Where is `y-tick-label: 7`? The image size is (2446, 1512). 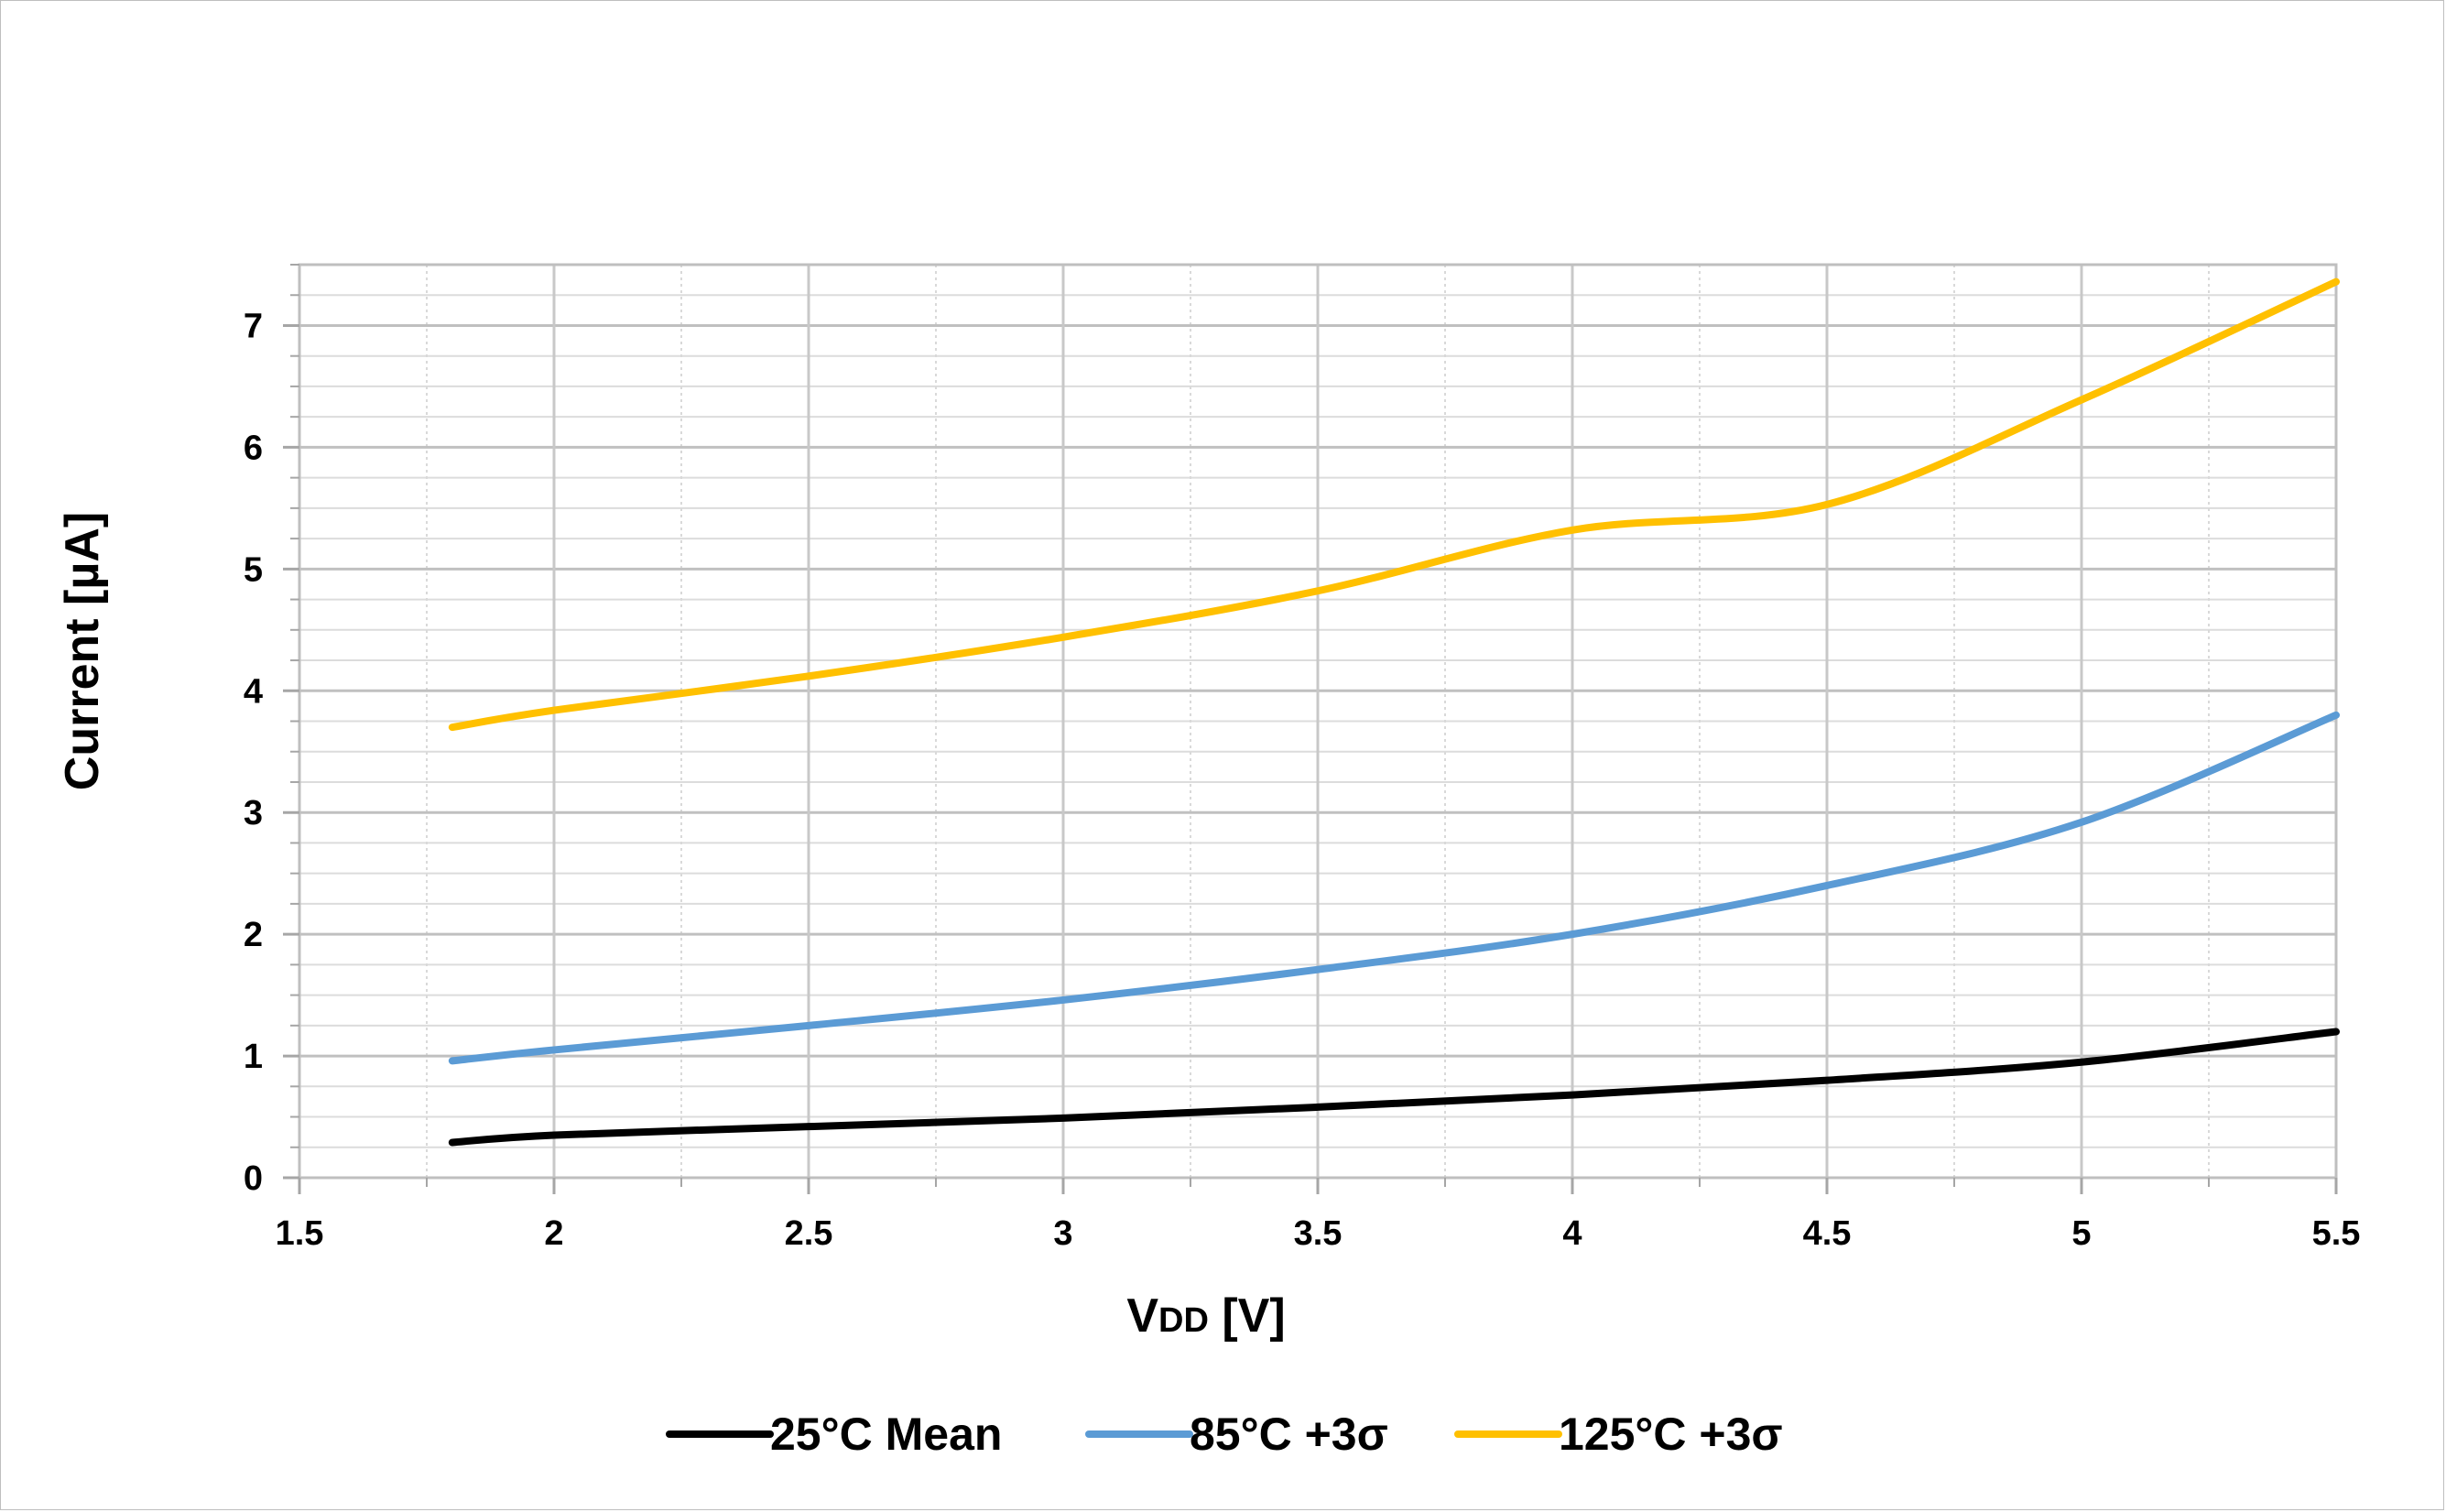
y-tick-label: 7 is located at coordinates (254, 326).